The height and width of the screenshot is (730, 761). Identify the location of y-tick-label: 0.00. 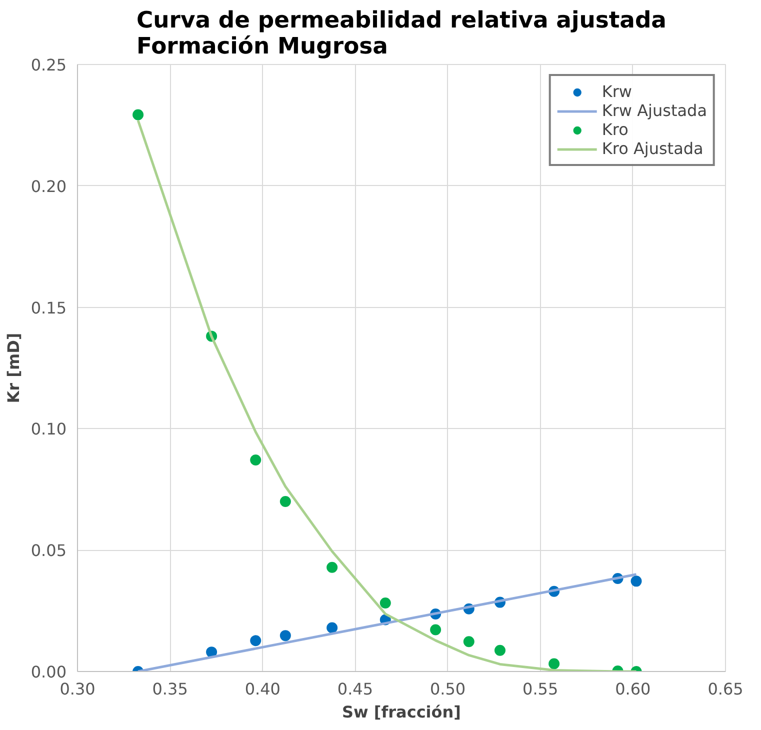
(48, 672).